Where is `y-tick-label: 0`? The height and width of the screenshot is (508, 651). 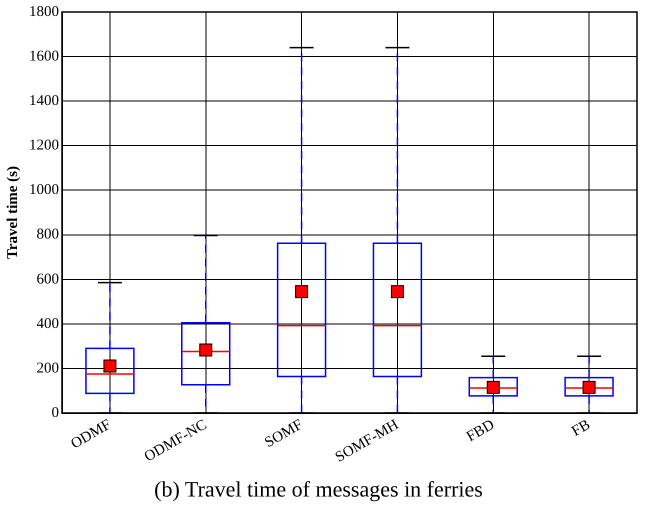 y-tick-label: 0 is located at coordinates (55, 412).